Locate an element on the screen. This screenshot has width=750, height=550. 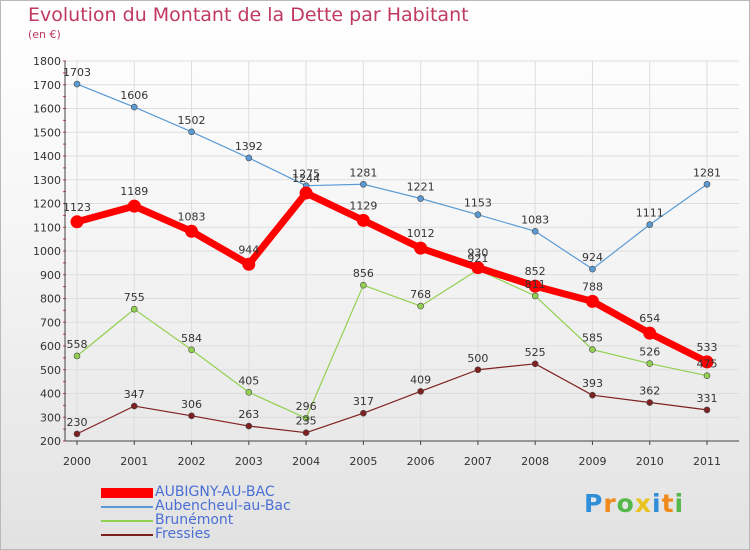
data-label-brunemont-2001: 755 is located at coordinates (134, 297).